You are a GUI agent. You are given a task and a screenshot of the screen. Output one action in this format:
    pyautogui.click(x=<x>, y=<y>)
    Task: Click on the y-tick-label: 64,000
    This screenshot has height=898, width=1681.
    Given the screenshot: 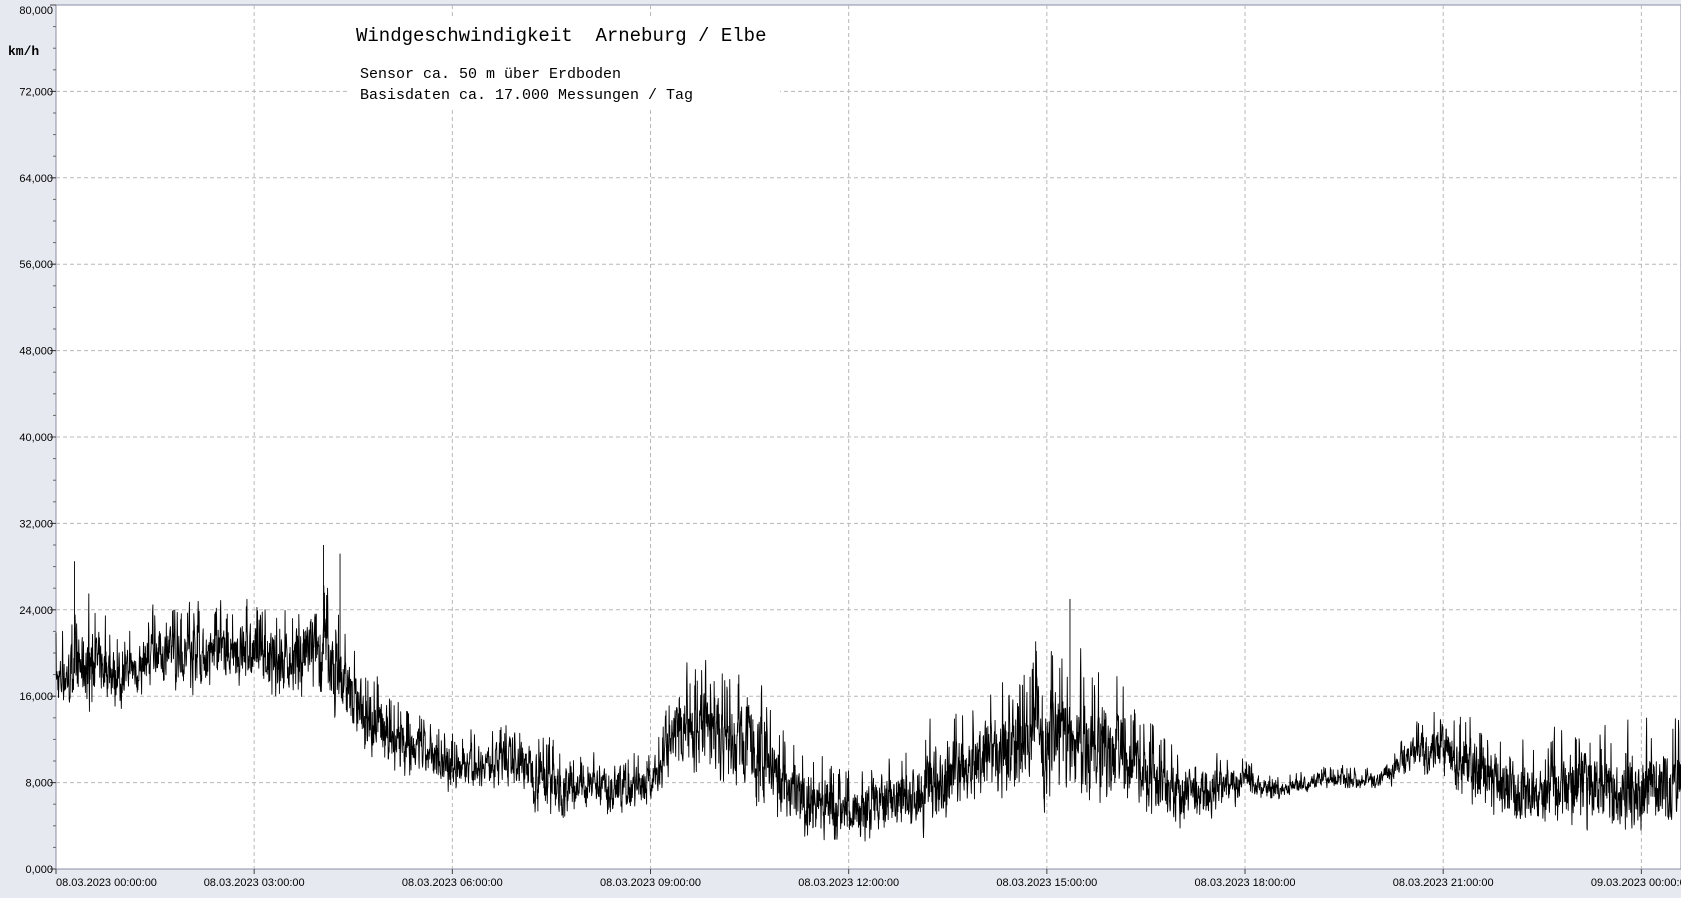 What is the action you would take?
    pyautogui.click(x=36, y=179)
    